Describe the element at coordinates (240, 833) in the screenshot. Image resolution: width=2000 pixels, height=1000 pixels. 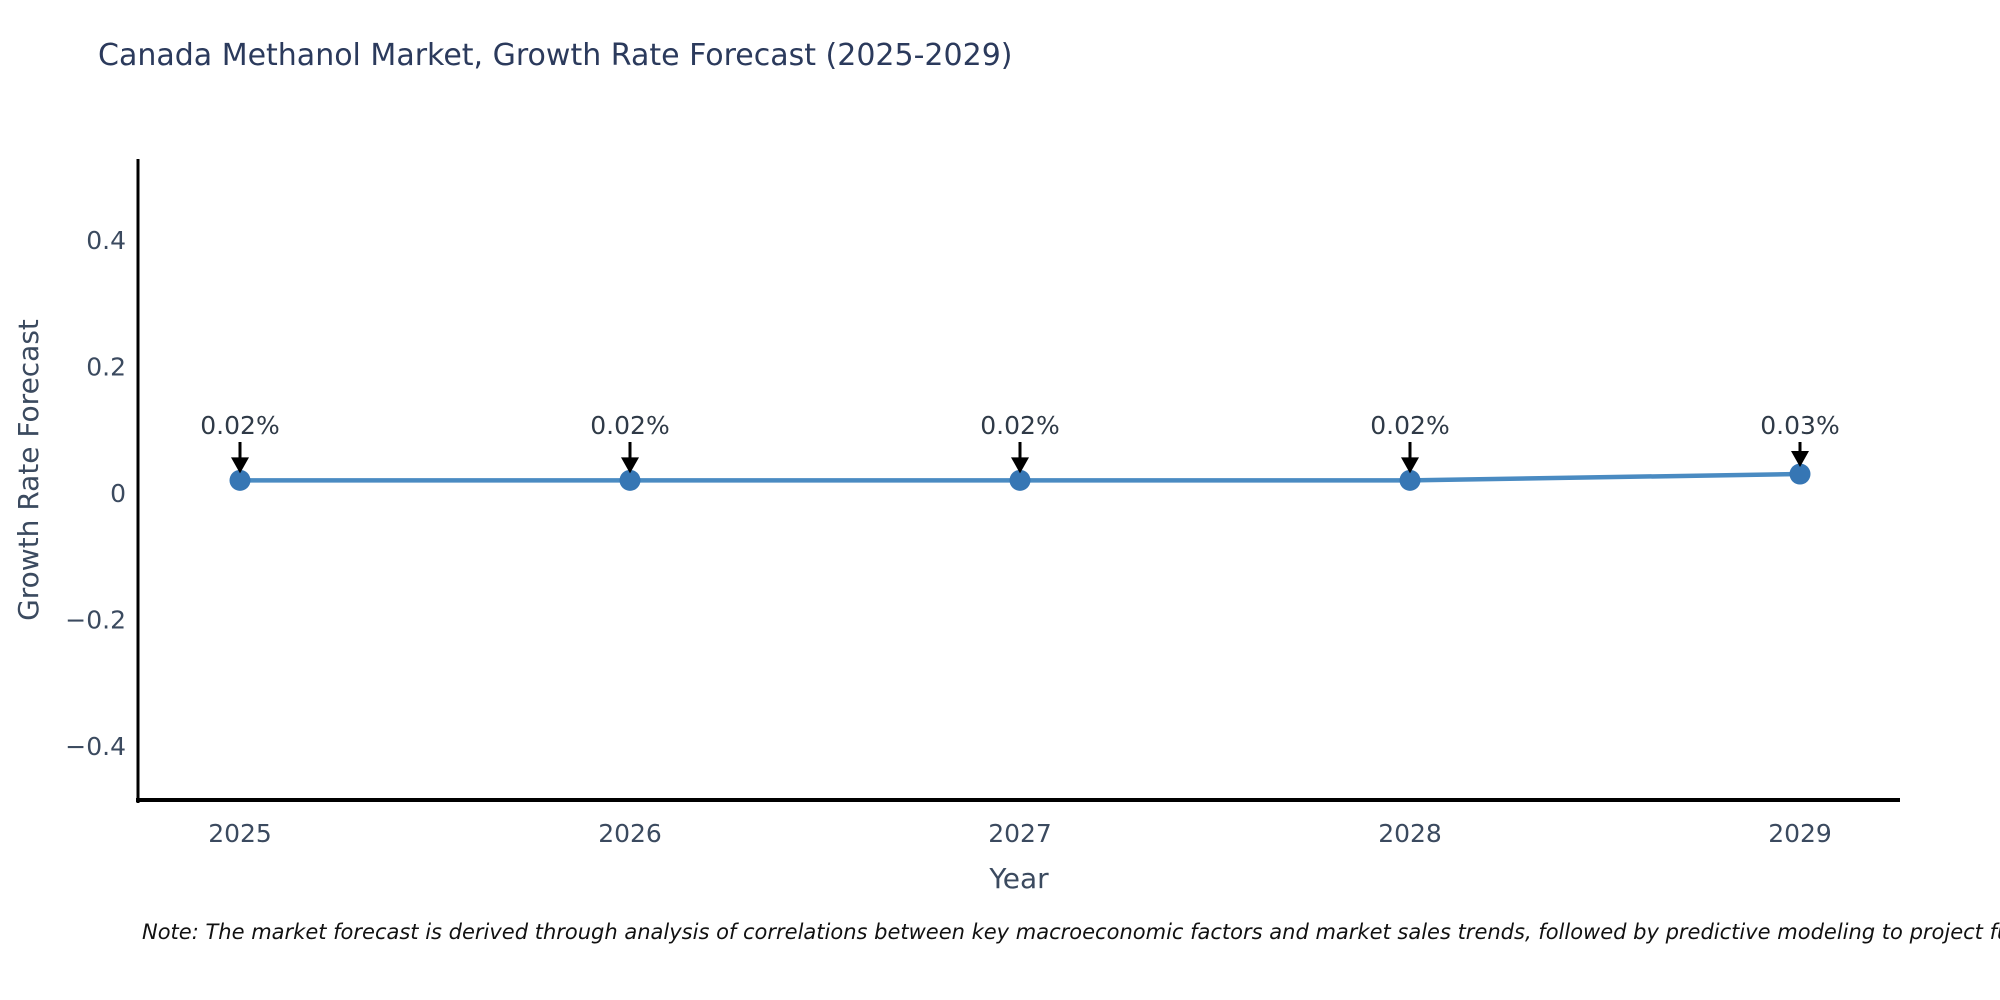
I see `x-tick-label: 2025` at that location.